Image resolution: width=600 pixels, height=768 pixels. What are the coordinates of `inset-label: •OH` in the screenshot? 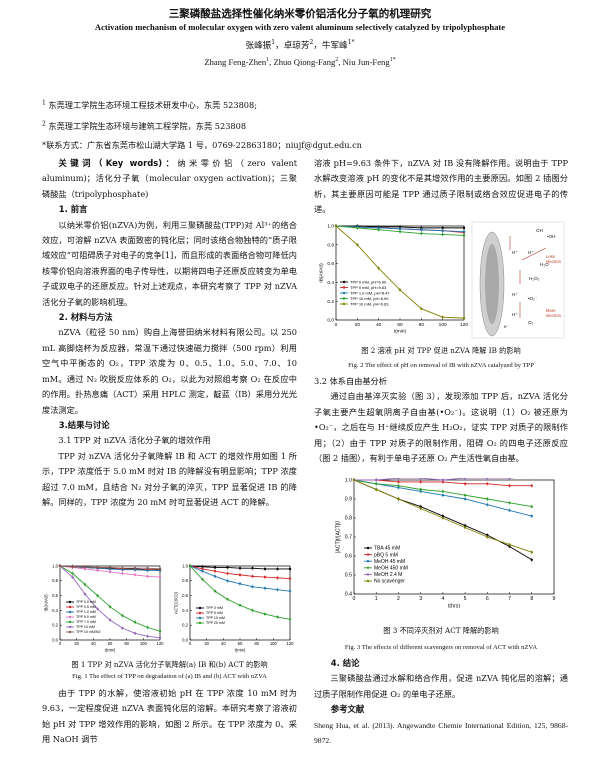 It's located at (551, 236).